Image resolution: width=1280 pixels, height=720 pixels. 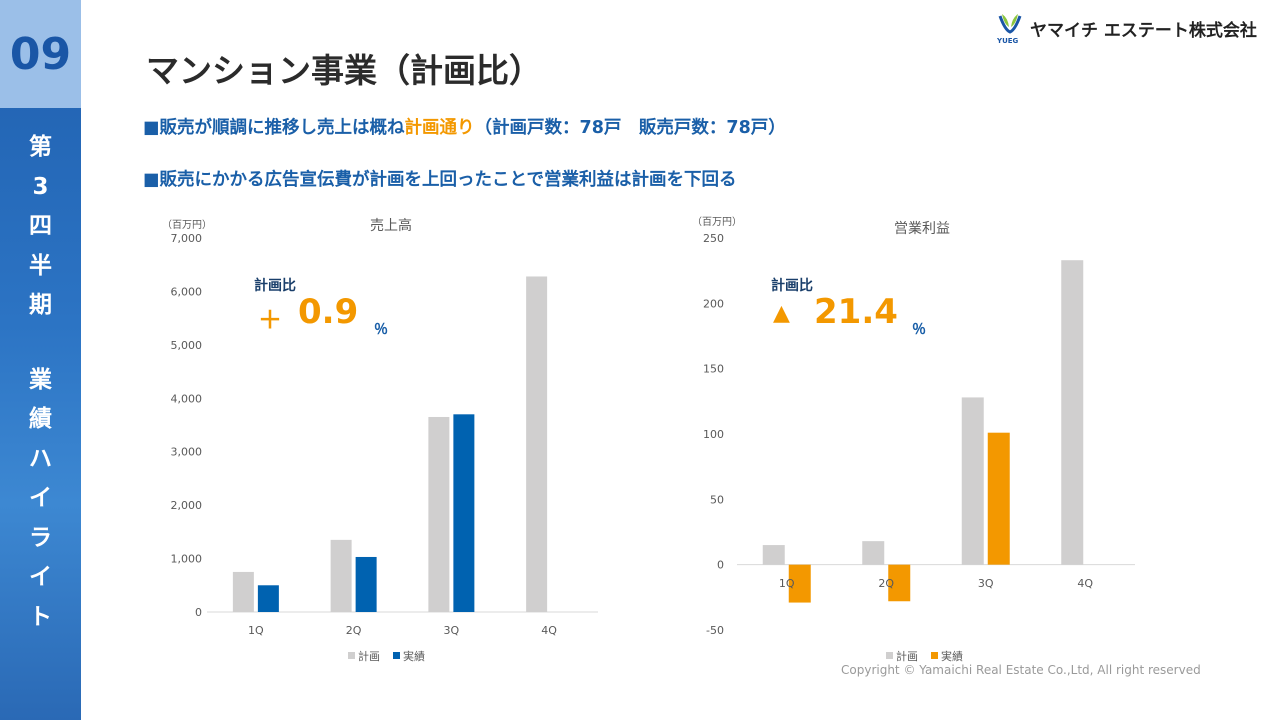 I want to click on sales-callout-label: 計画比, so click(x=275, y=286).